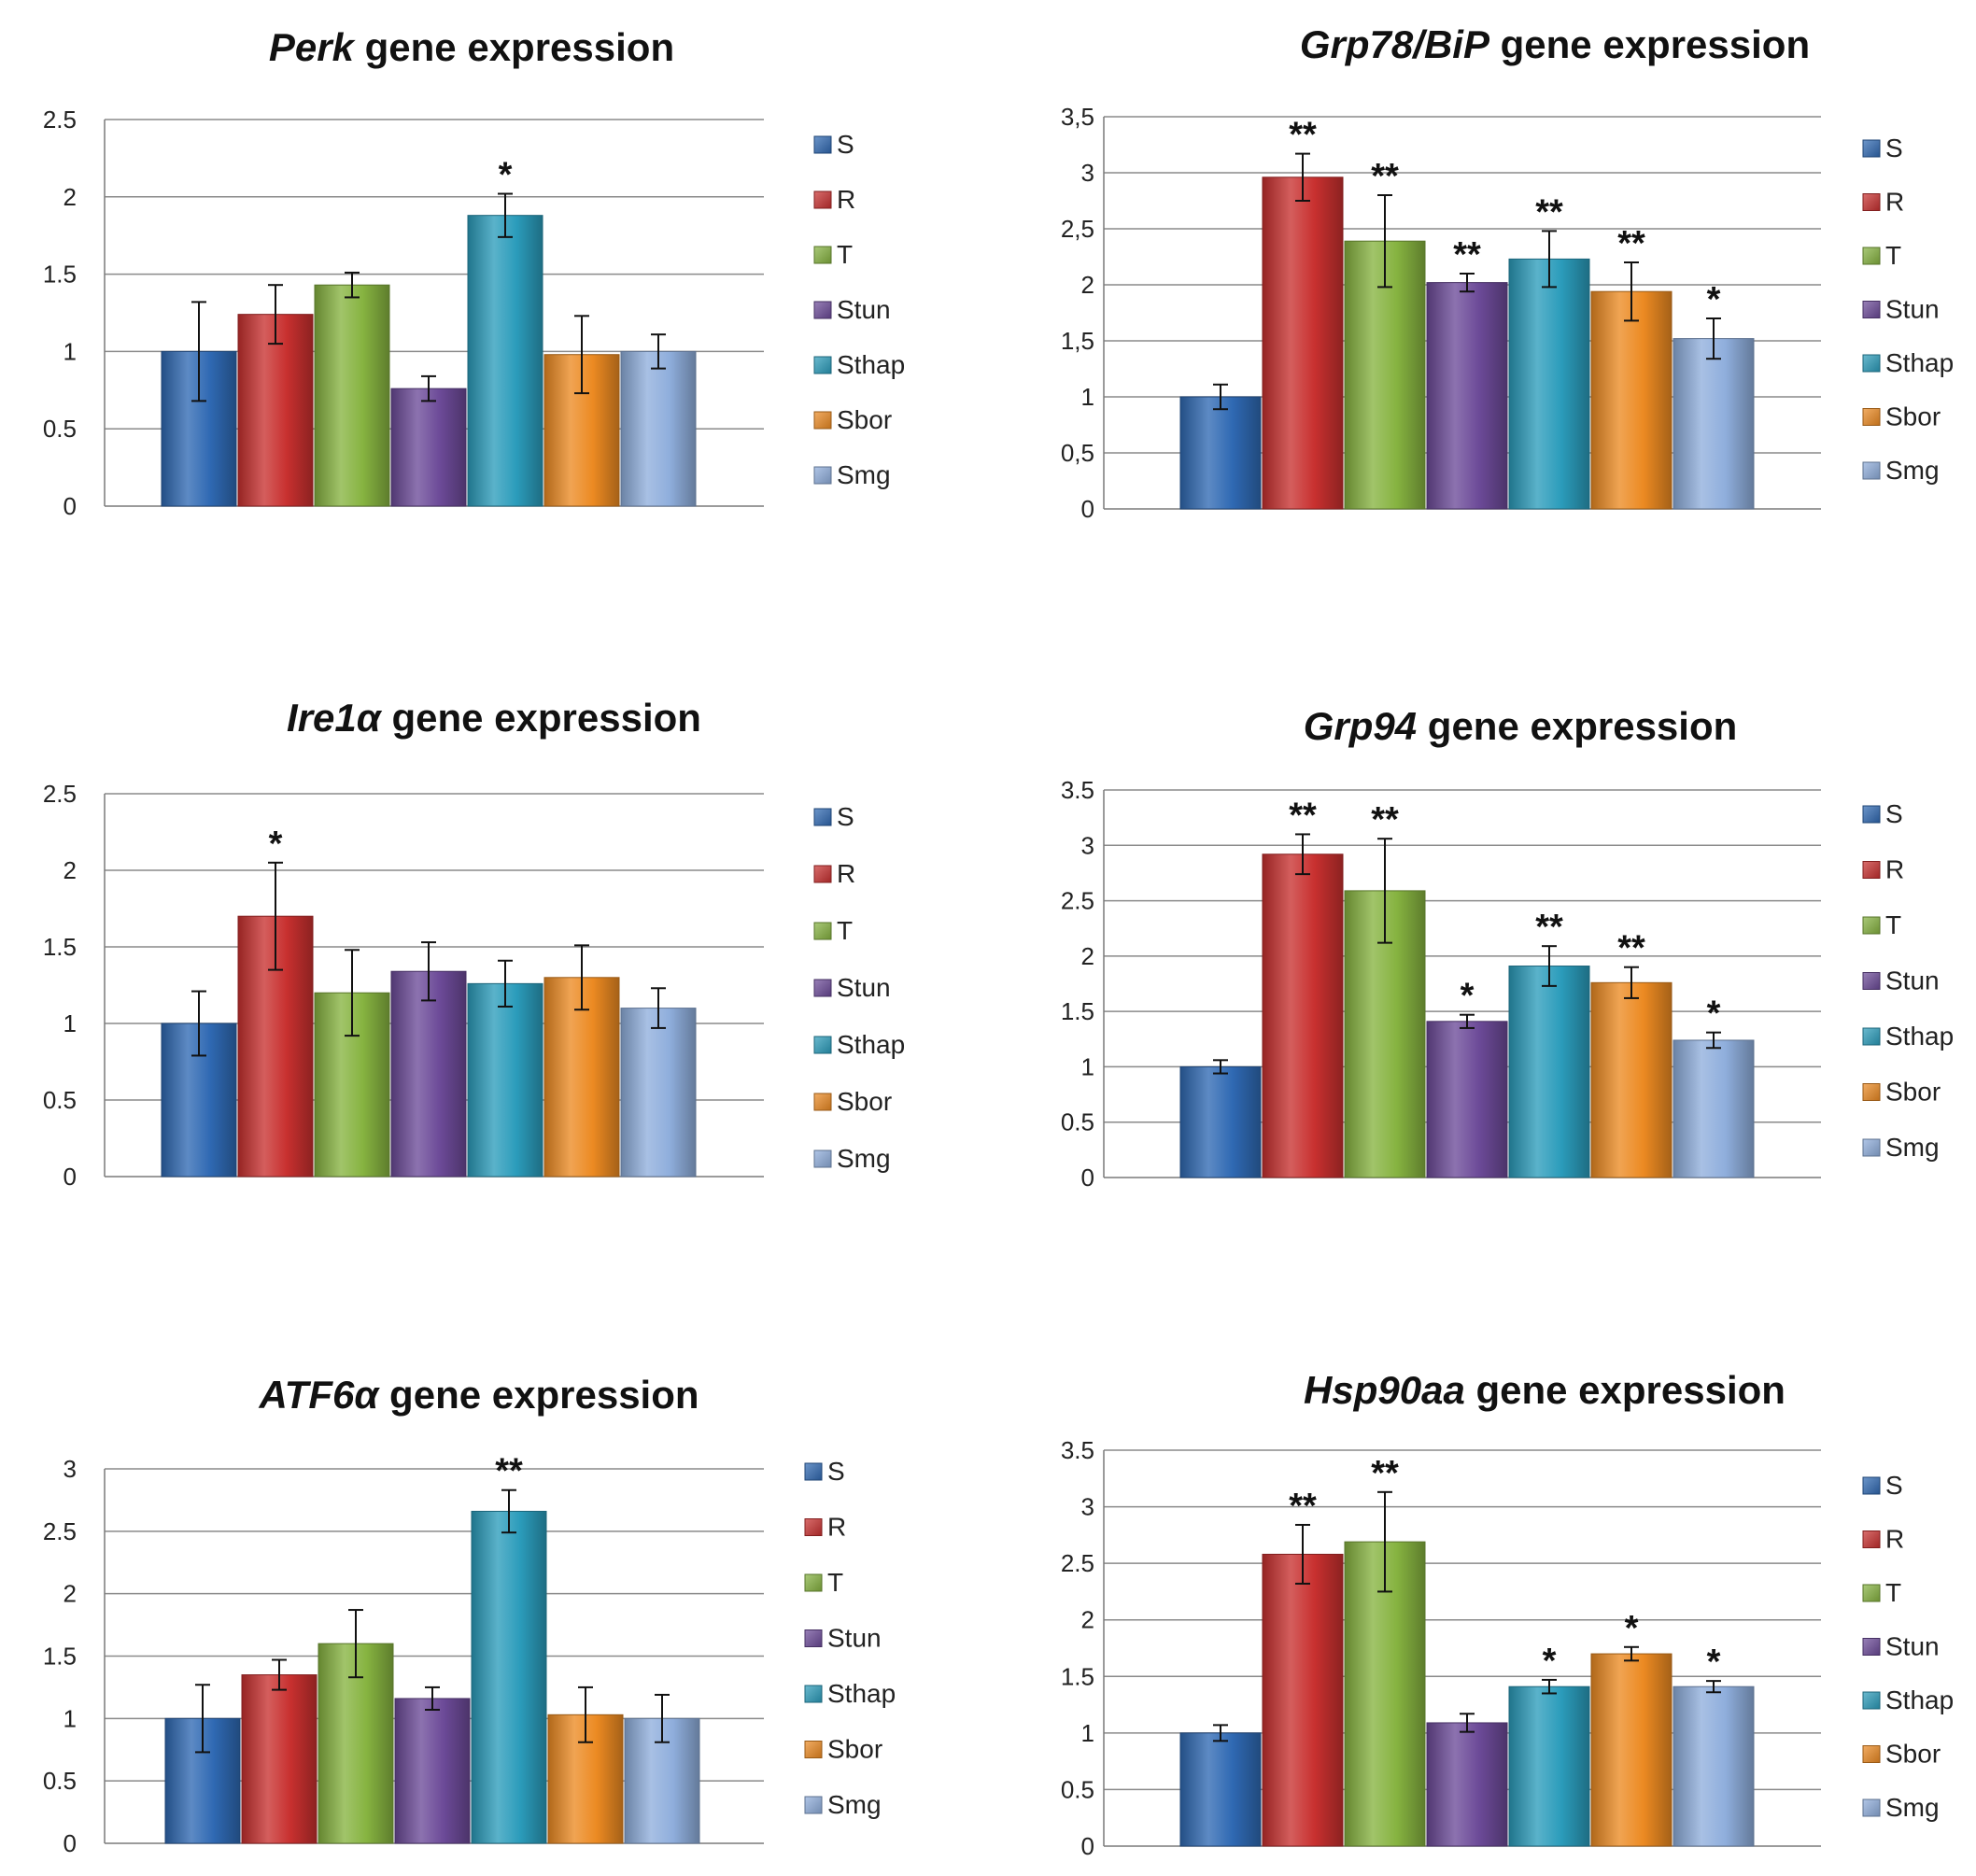  What do you see at coordinates (1395, 44) in the screenshot?
I see `chart-title-gene: Grp78/BiP` at bounding box center [1395, 44].